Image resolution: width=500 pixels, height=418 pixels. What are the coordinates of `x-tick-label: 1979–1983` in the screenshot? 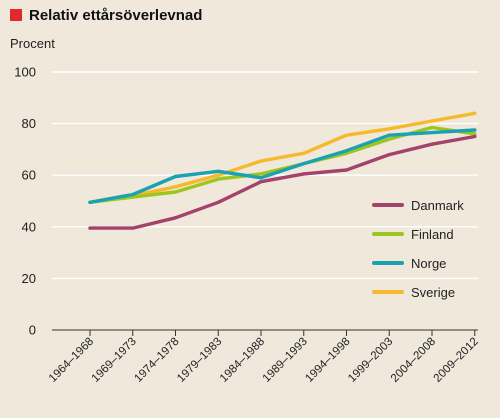 It's located at (199, 360).